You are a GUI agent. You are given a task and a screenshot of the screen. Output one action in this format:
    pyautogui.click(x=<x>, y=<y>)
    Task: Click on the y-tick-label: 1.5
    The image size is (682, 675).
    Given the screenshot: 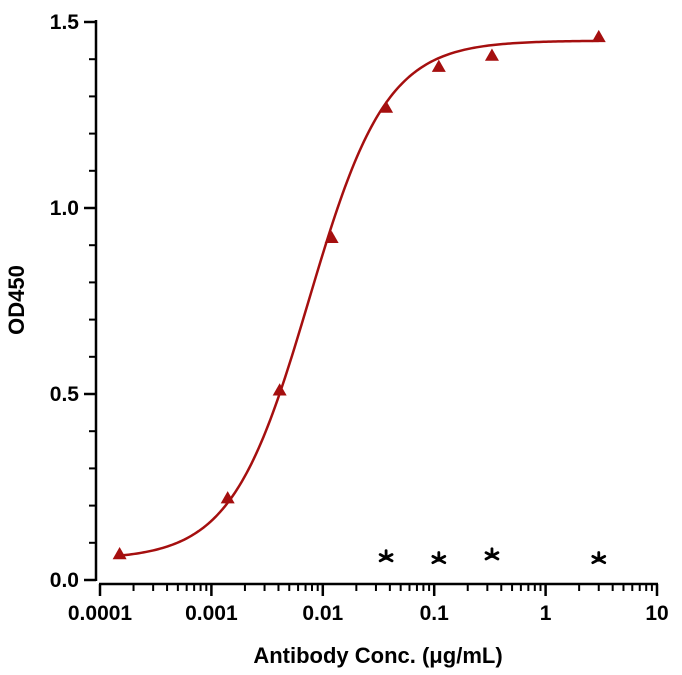 What is the action you would take?
    pyautogui.click(x=65, y=22)
    